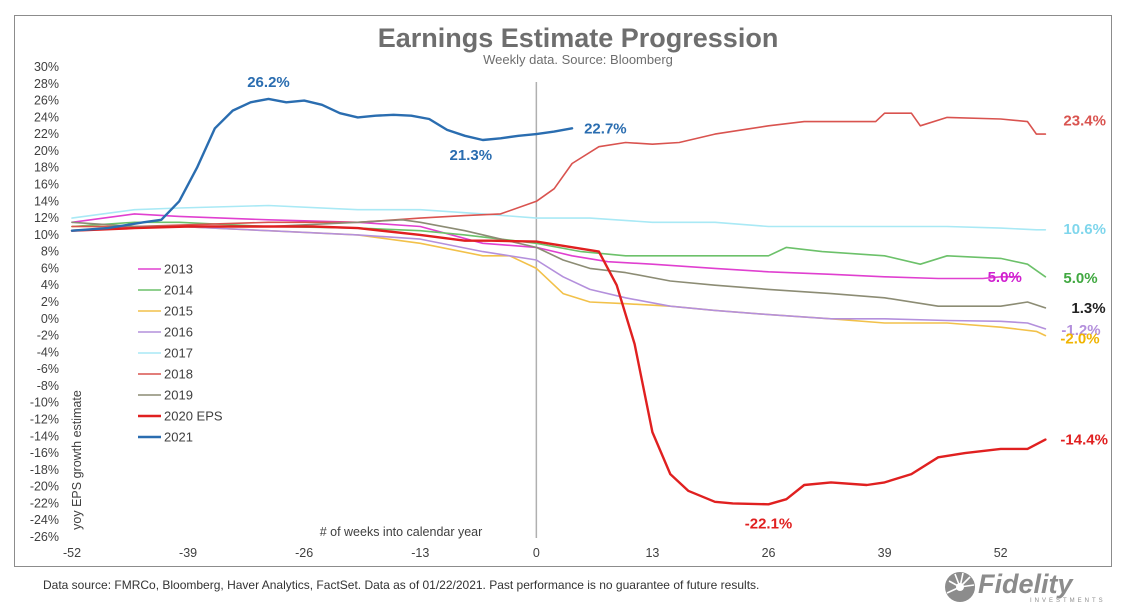  Describe the element at coordinates (304, 553) in the screenshot. I see `x-tick-label: -26` at that location.